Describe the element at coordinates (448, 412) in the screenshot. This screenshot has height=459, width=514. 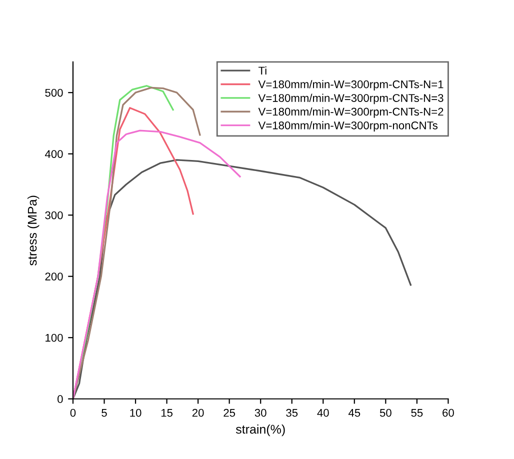
I see `x-tick-label: 60` at that location.